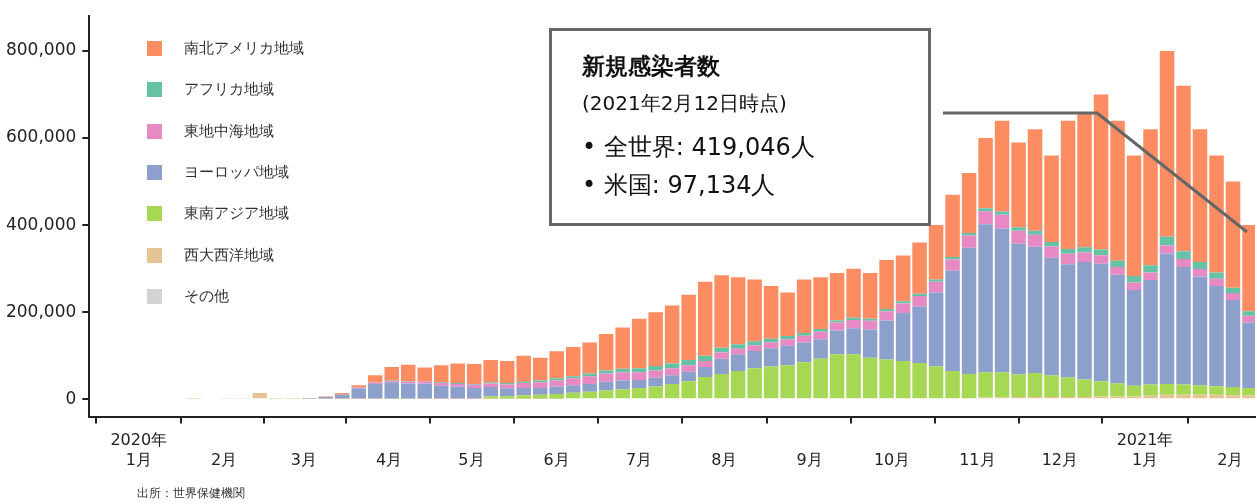  What do you see at coordinates (639, 459) in the screenshot?
I see `x-tick-label: 7月` at bounding box center [639, 459].